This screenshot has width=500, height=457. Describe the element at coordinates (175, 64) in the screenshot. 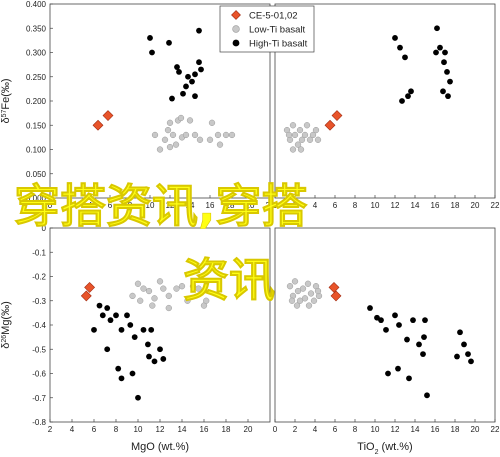

I see `series-high-ti-basalt` at that location.